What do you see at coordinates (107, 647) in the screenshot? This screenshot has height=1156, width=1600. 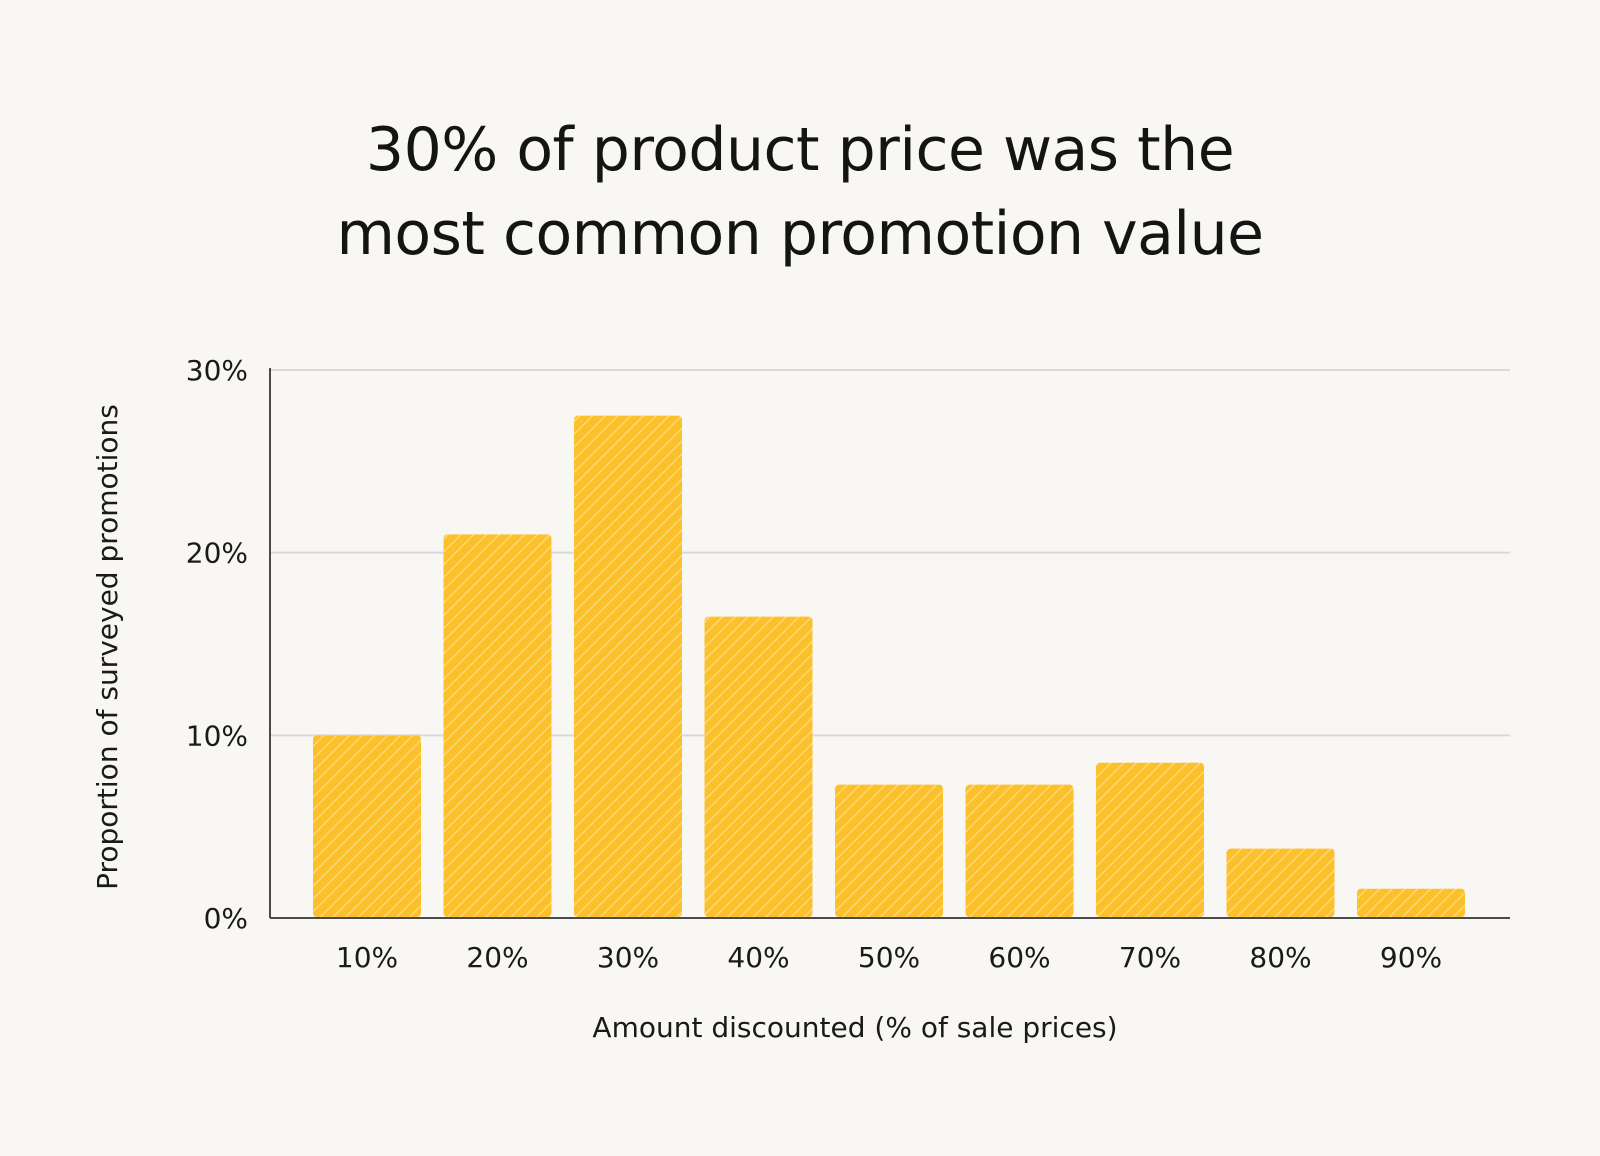 I see `y-axis-title: Proportion of surveyed promotions` at bounding box center [107, 647].